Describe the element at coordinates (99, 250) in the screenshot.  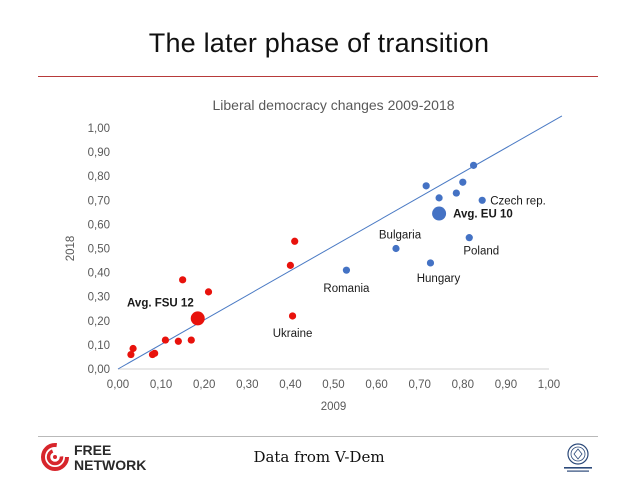
I see `y-tick-label: 0,50` at that location.